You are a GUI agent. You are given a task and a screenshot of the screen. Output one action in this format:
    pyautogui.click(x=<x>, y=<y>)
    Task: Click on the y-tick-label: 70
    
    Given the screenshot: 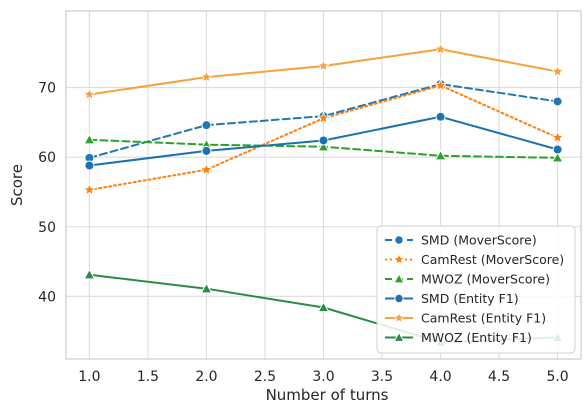 What is the action you would take?
    pyautogui.click(x=47, y=89)
    